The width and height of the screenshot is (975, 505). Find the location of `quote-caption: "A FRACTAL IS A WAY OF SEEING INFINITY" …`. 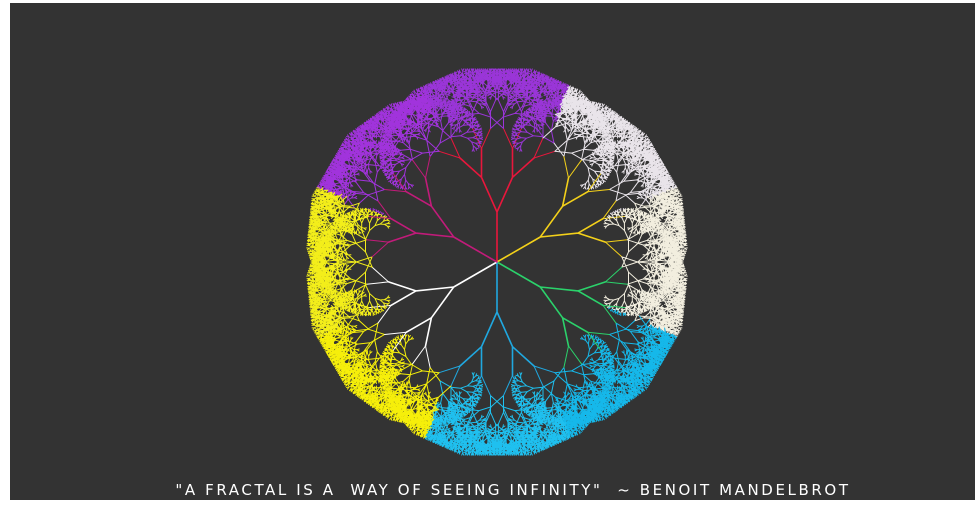

quote-caption: "A FRACTAL IS A WAY OF SEEING INFINITY" … is located at coordinates (512, 490).